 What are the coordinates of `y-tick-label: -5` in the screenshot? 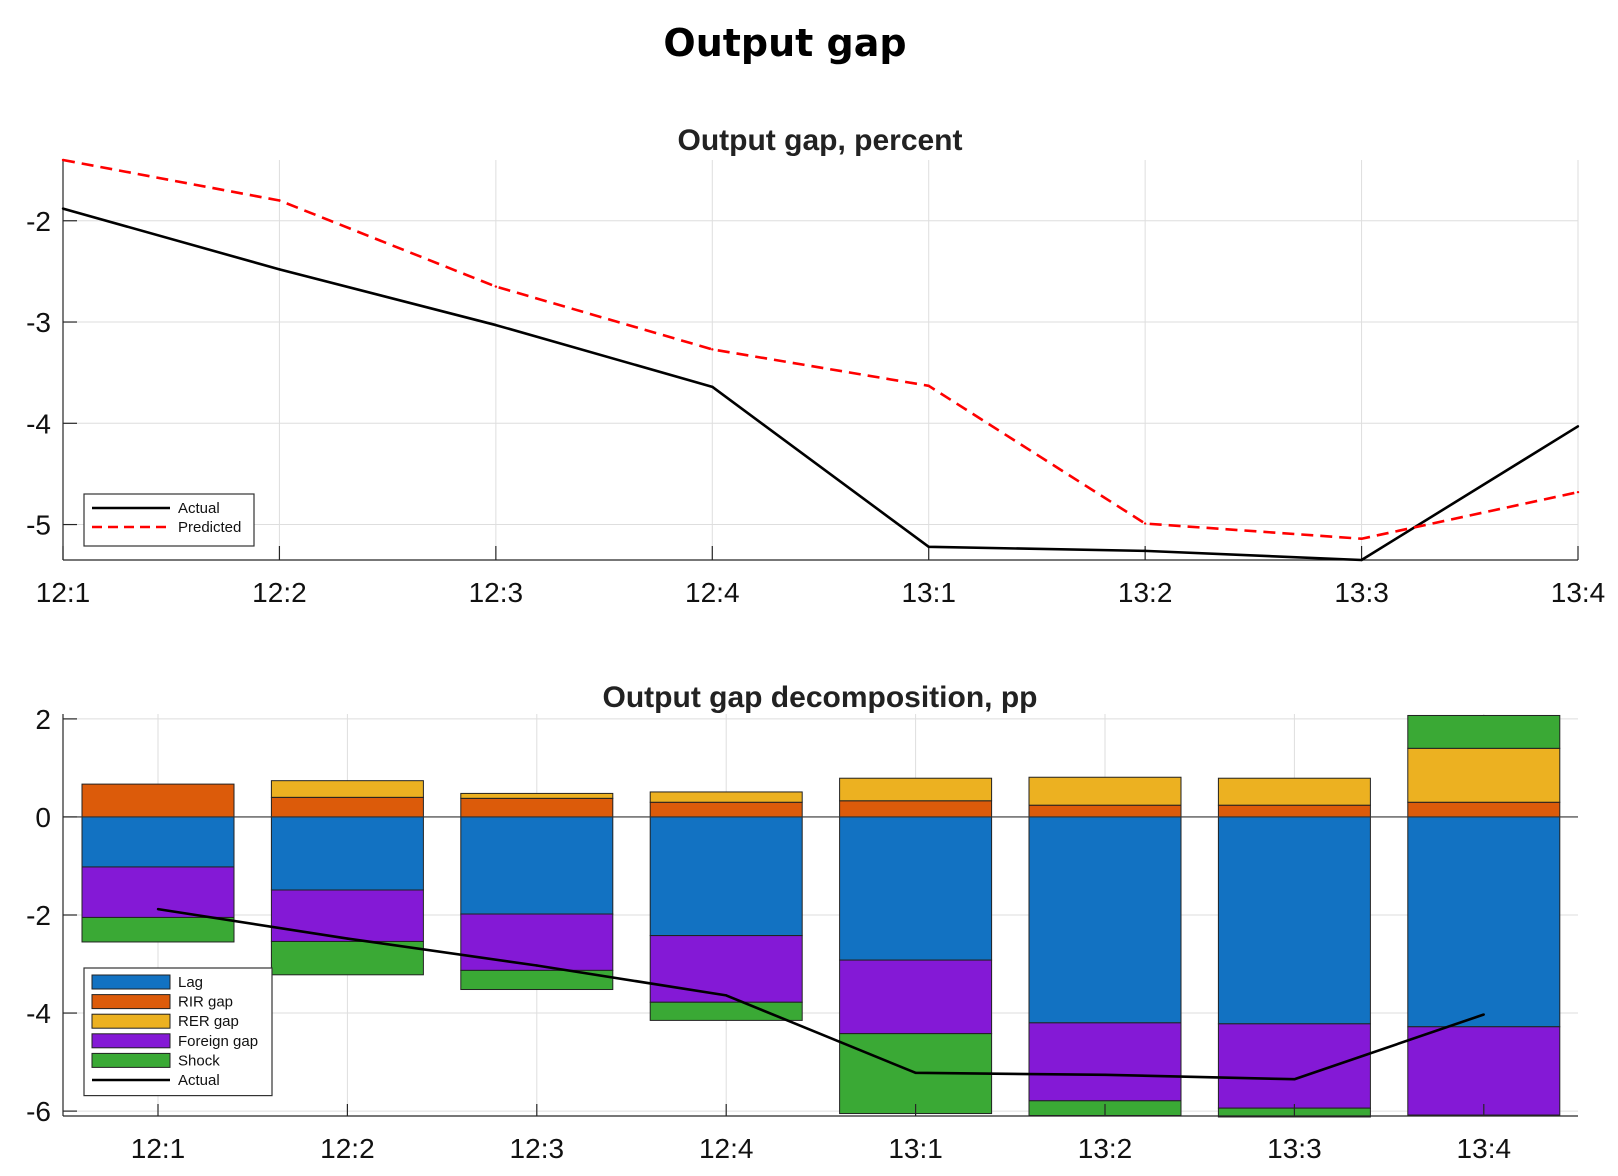 It's located at (38, 525).